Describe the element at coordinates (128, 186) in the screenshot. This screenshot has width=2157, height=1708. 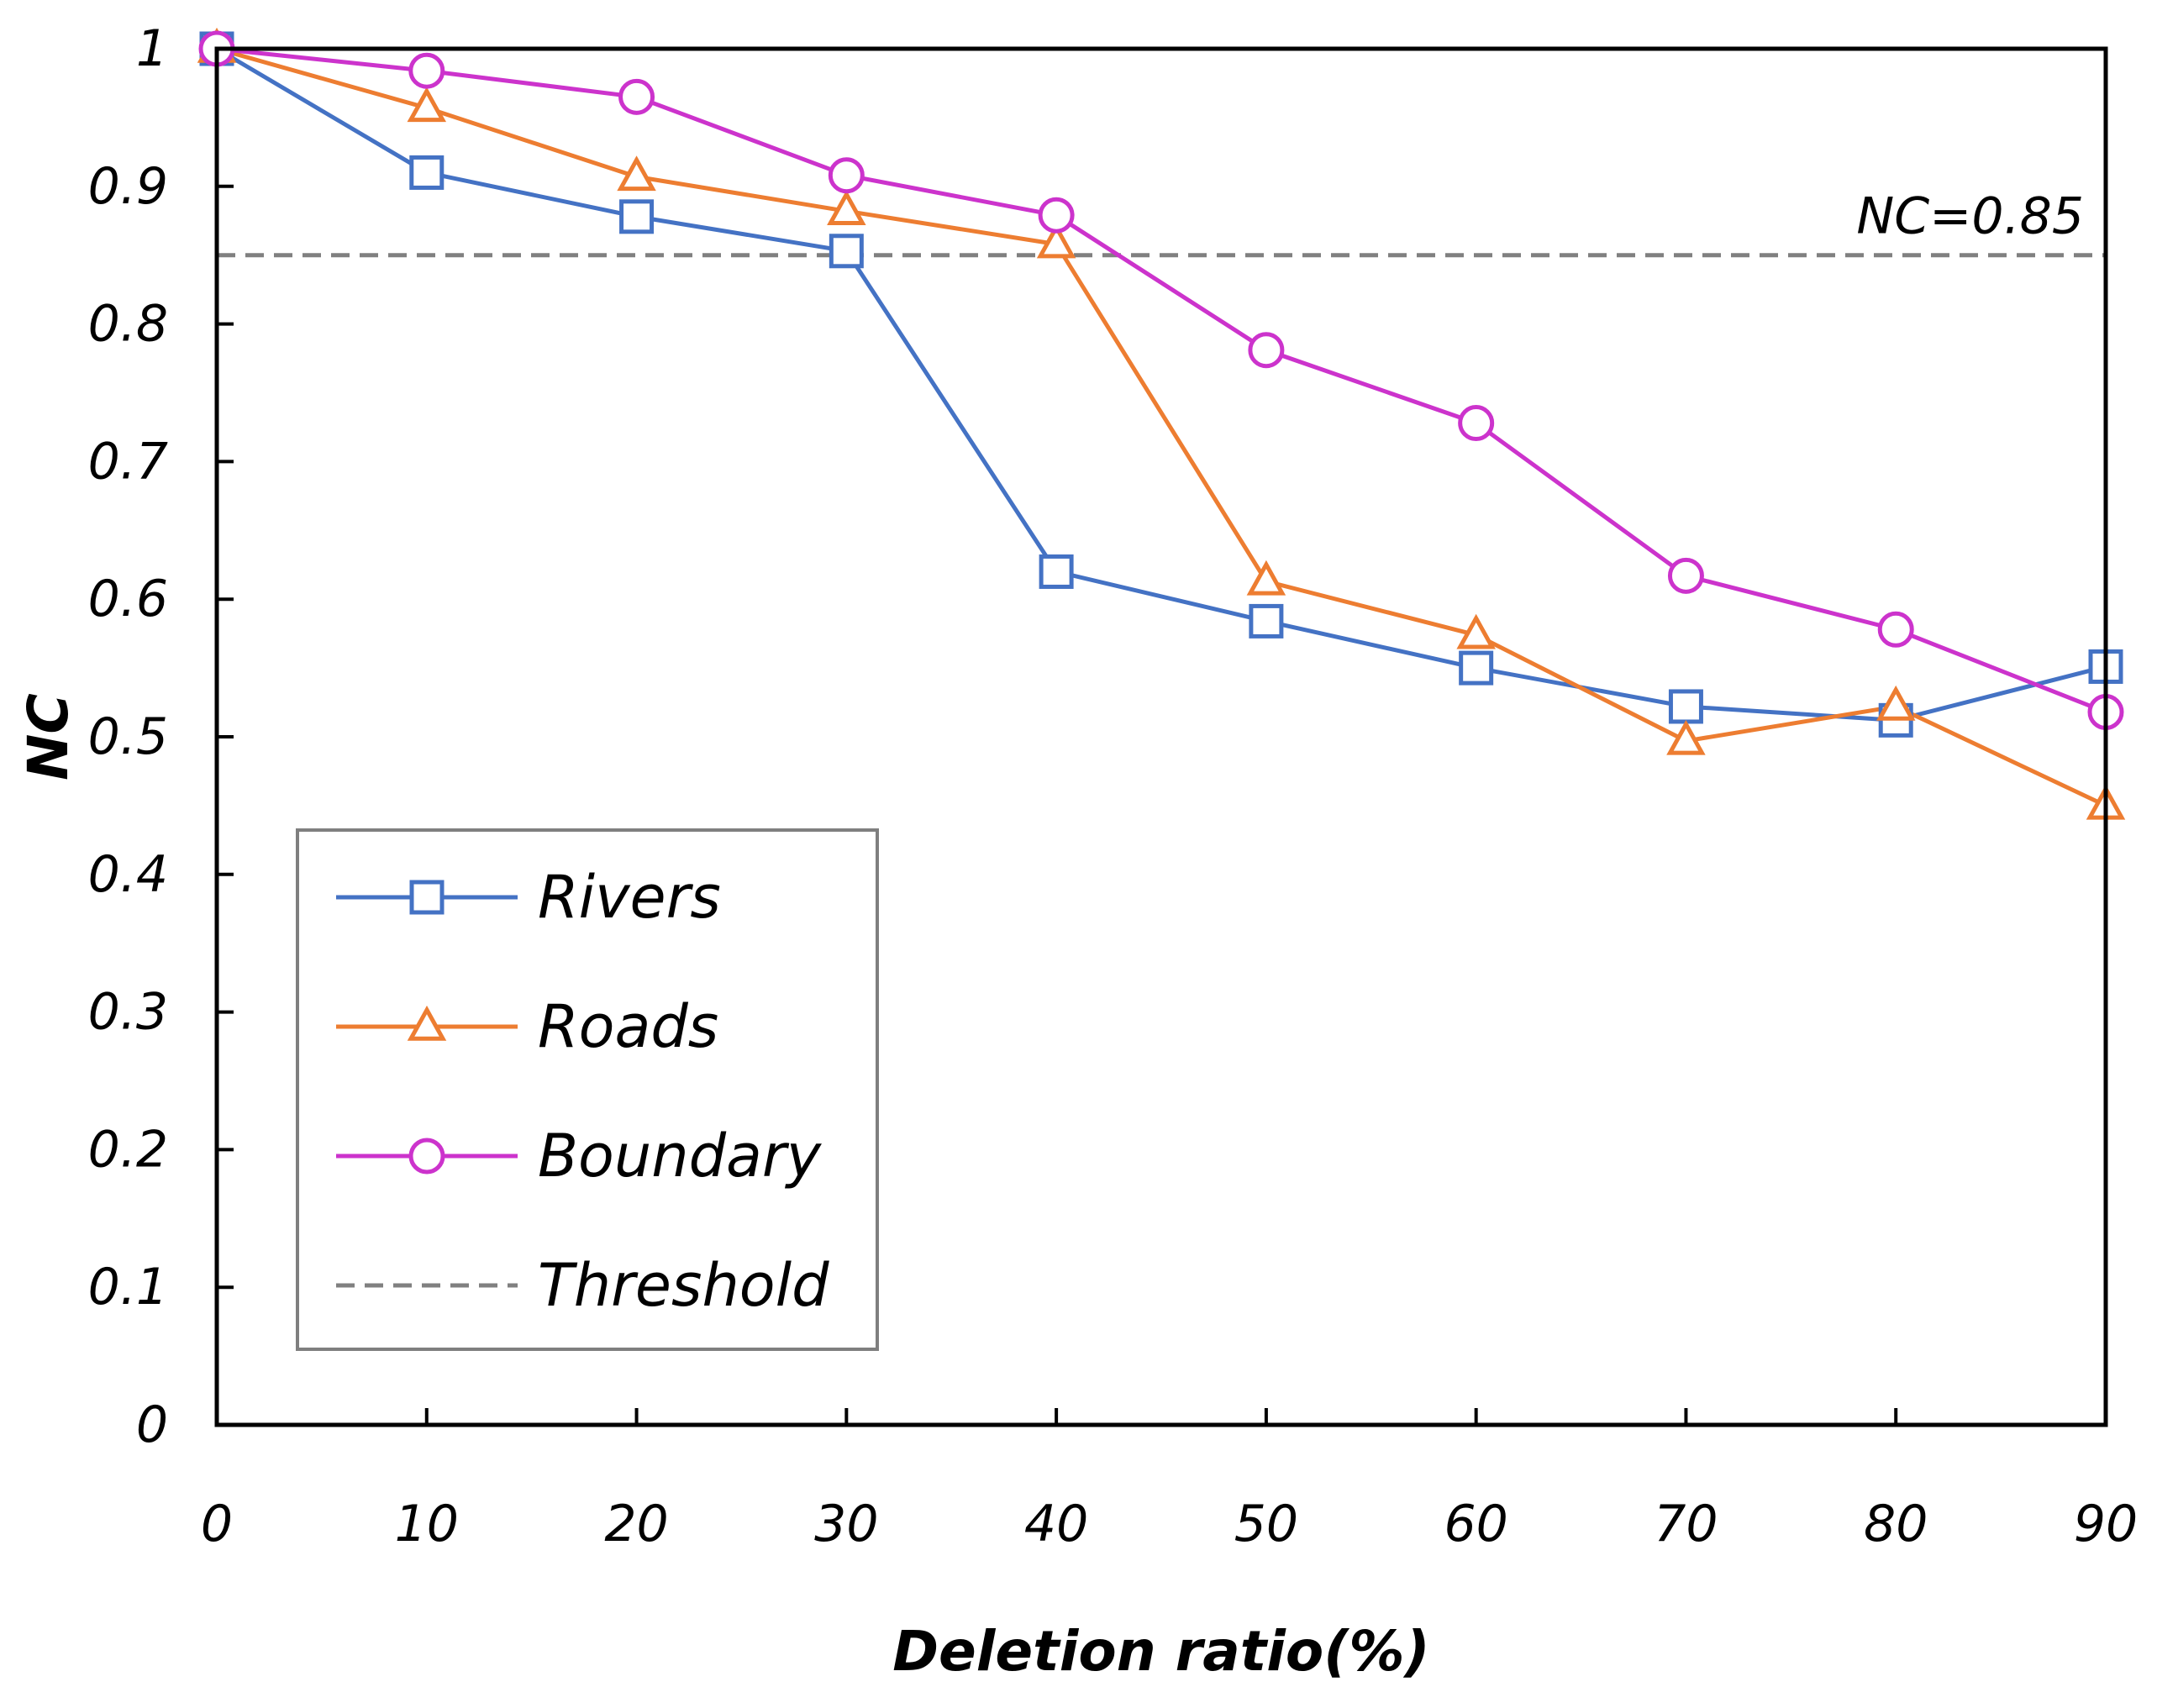
I see `y-tick-label: 0.9` at that location.